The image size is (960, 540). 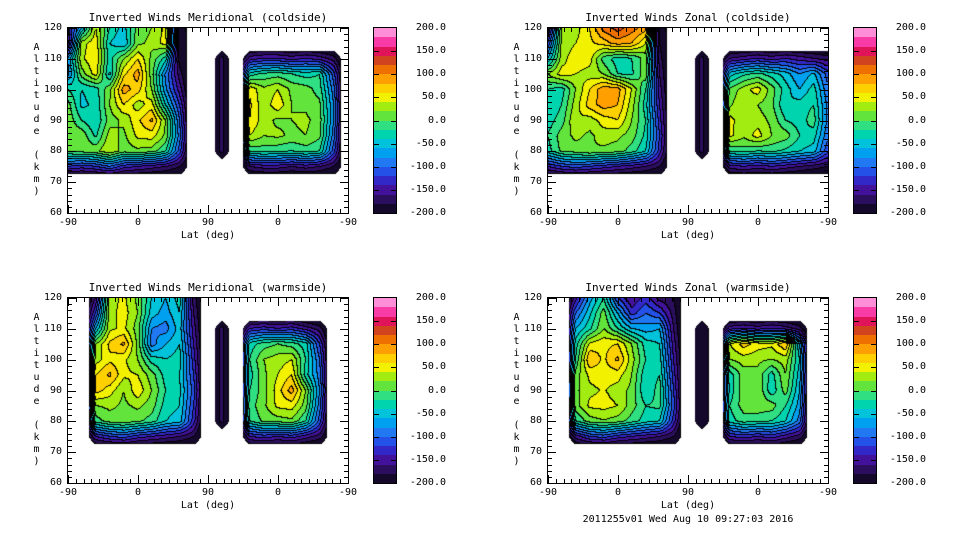 I want to click on colorbar-tick-label: -100.0, so click(x=907, y=436).